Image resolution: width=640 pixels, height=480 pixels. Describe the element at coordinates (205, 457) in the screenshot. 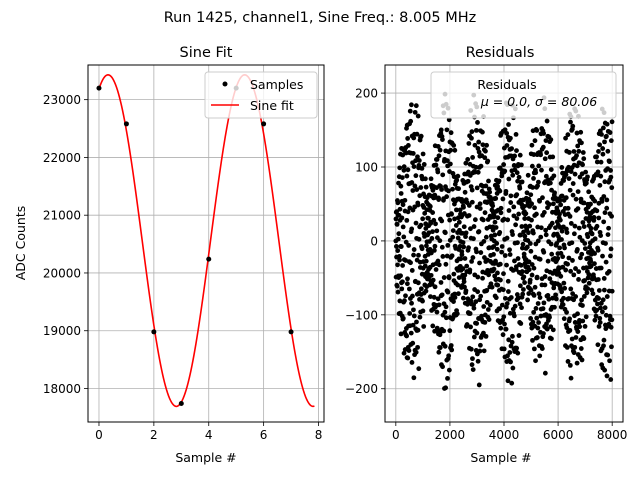

I see `sine-fit-xlabel: Sample #` at that location.